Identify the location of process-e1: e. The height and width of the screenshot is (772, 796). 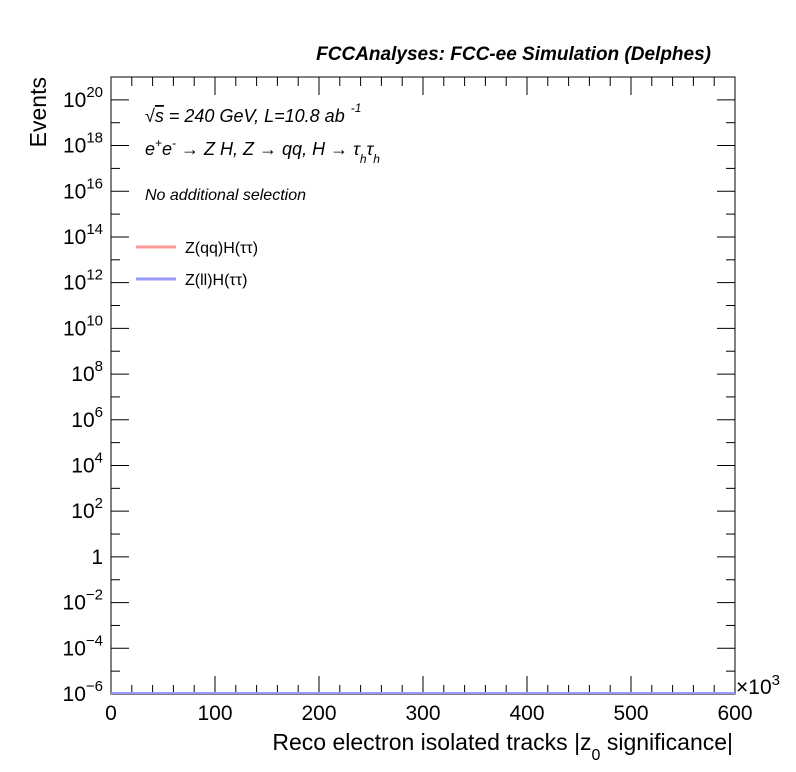
(150, 149).